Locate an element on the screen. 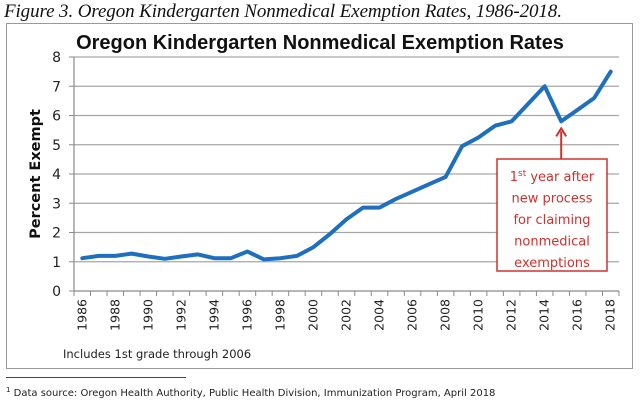  y-tick-label: 8 is located at coordinates (56, 58).